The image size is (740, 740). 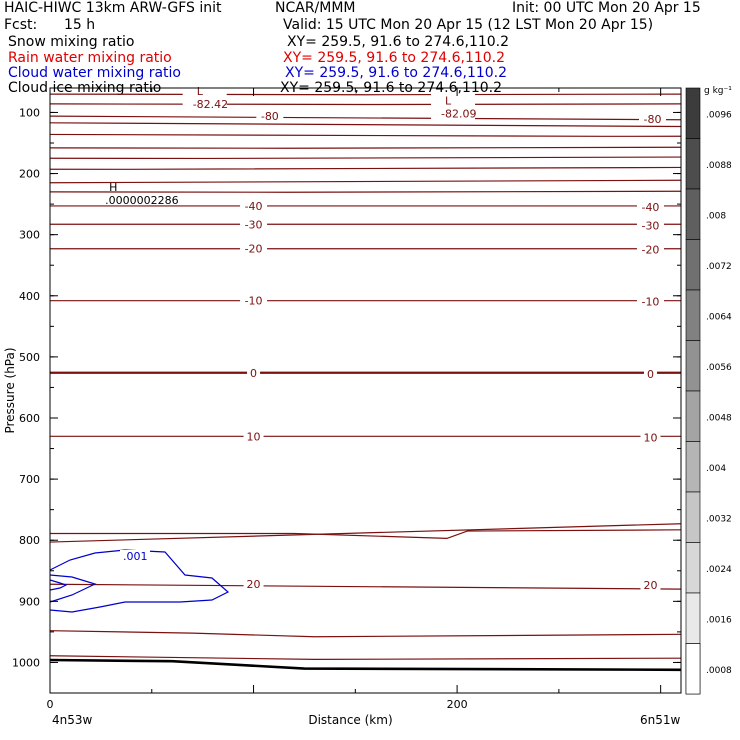 I want to click on isotherm-label--40-right-bg, so click(x=650, y=206).